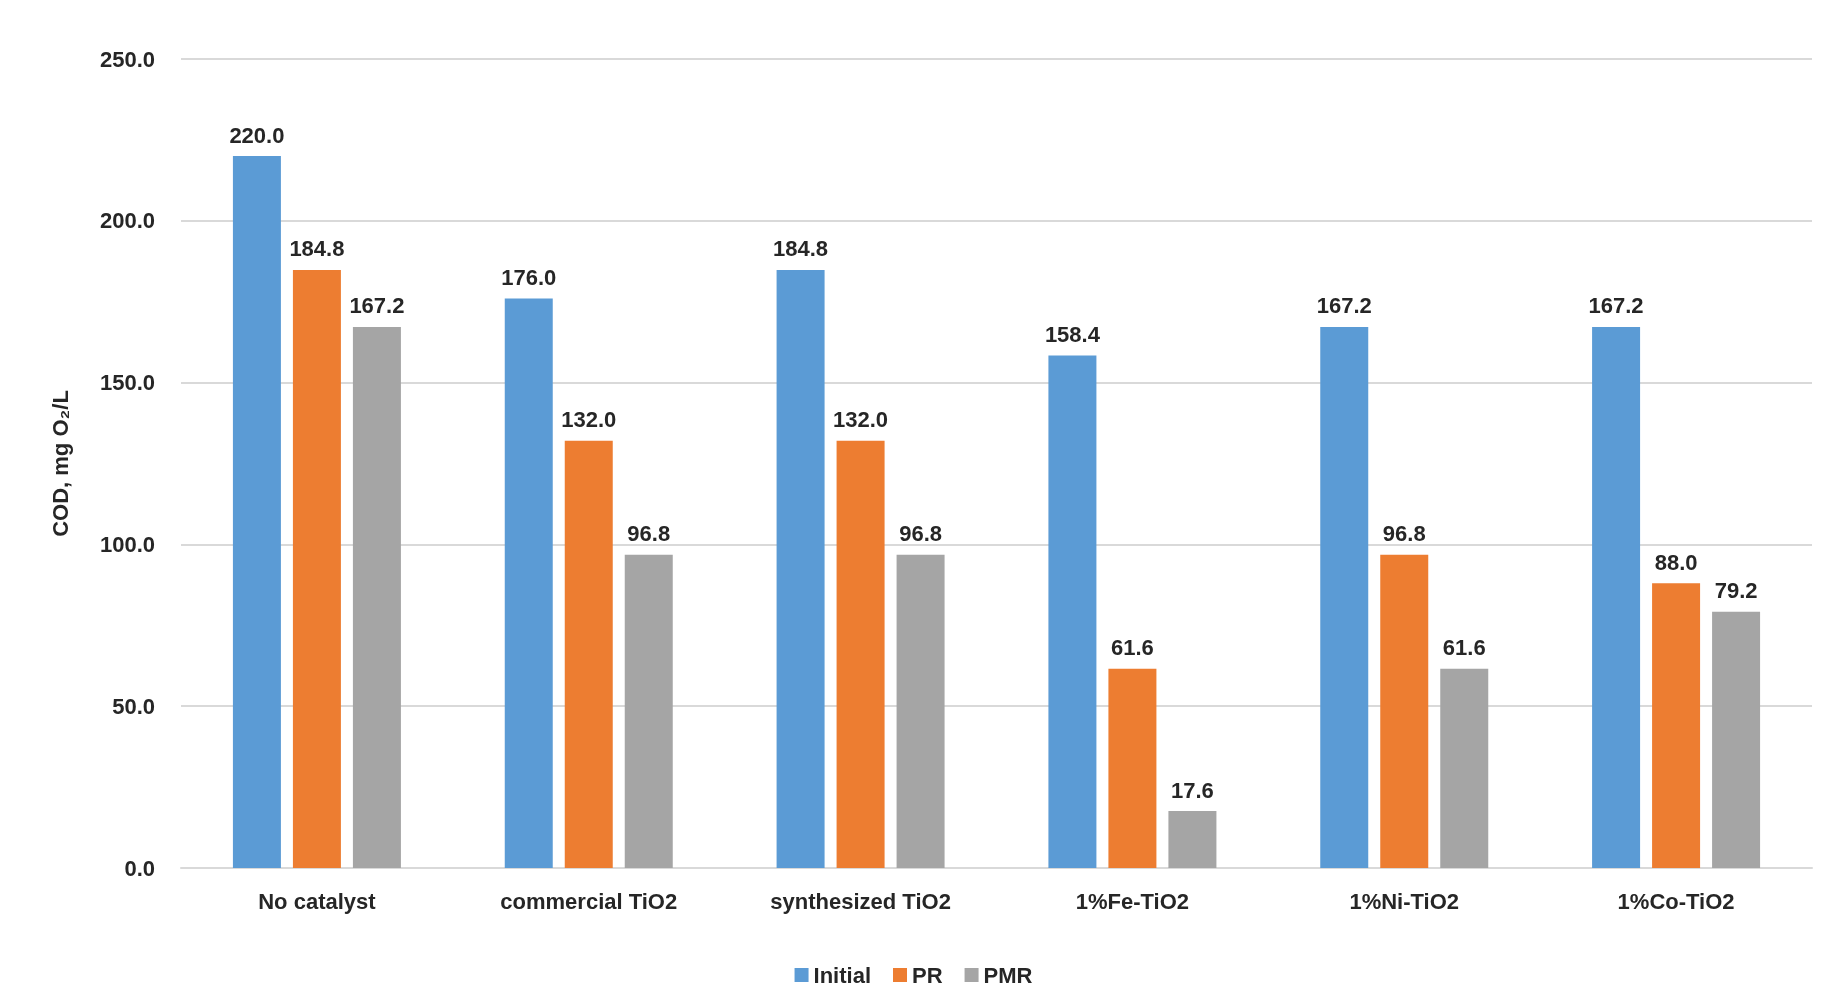  I want to click on data-label: 79.2, so click(1736, 591).